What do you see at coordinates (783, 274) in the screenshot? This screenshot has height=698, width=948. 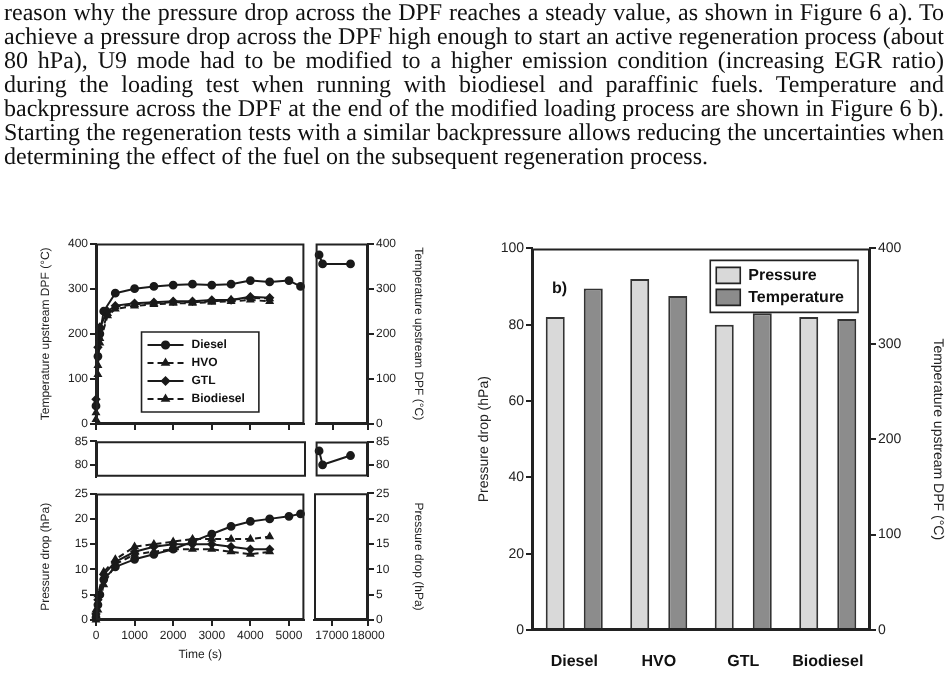 I see `legend-label: Pressure` at bounding box center [783, 274].